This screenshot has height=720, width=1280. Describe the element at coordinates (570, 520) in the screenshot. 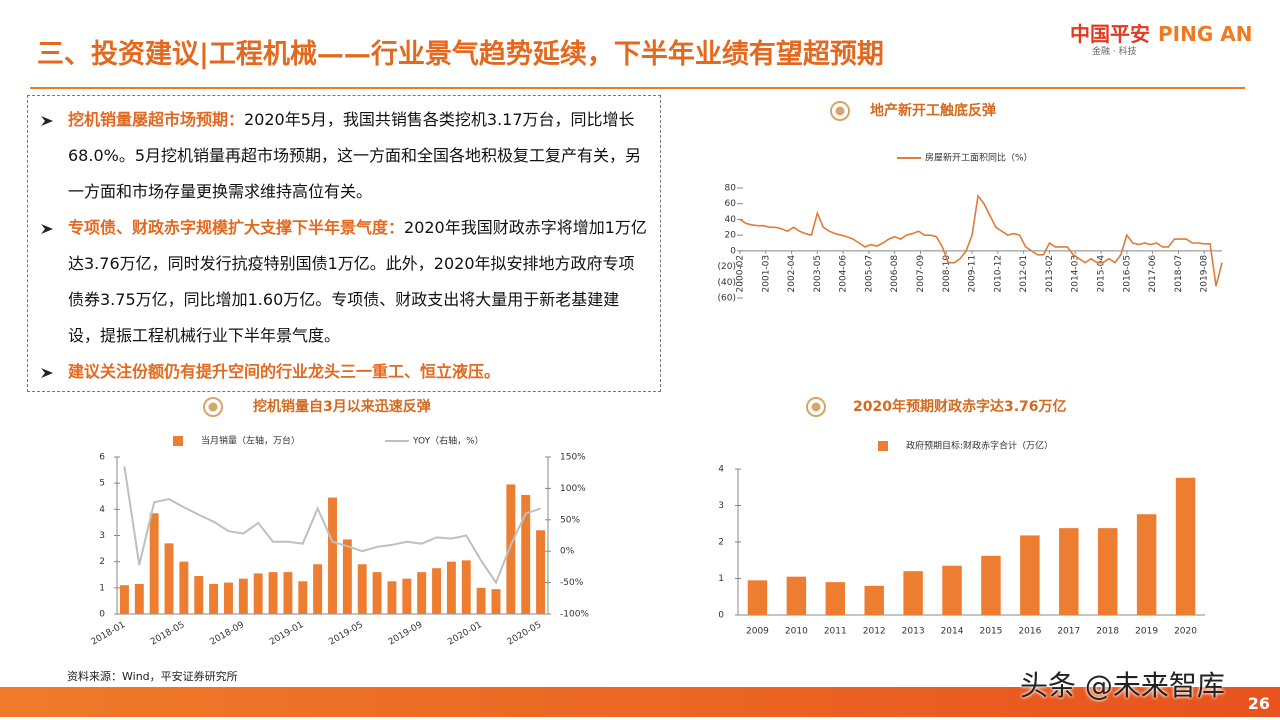

I see `y-tick-label: 50%` at that location.